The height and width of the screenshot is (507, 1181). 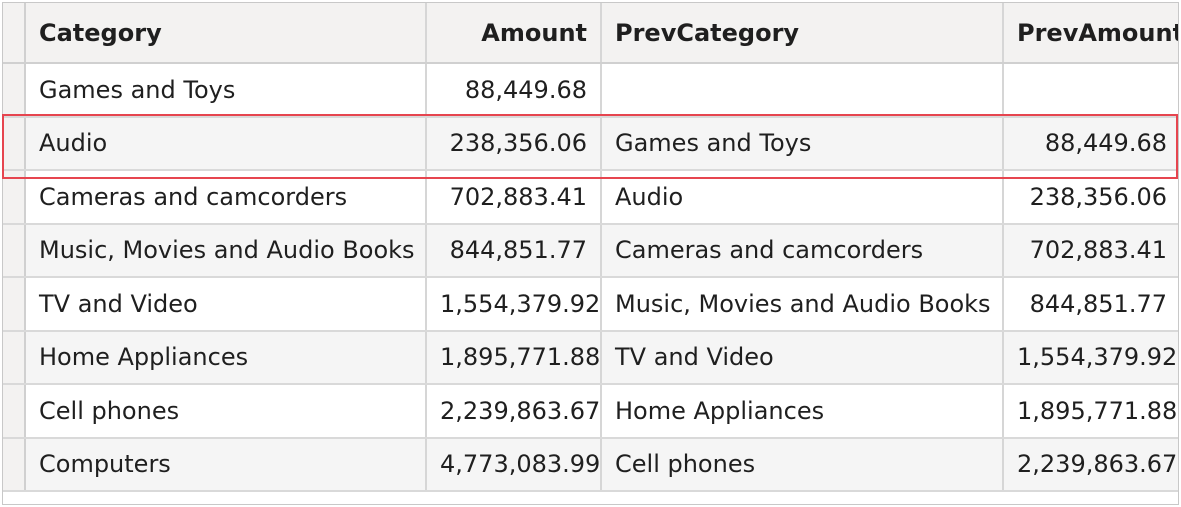 What do you see at coordinates (226, 197) in the screenshot?
I see `cell-category: Cameras and camcorders` at bounding box center [226, 197].